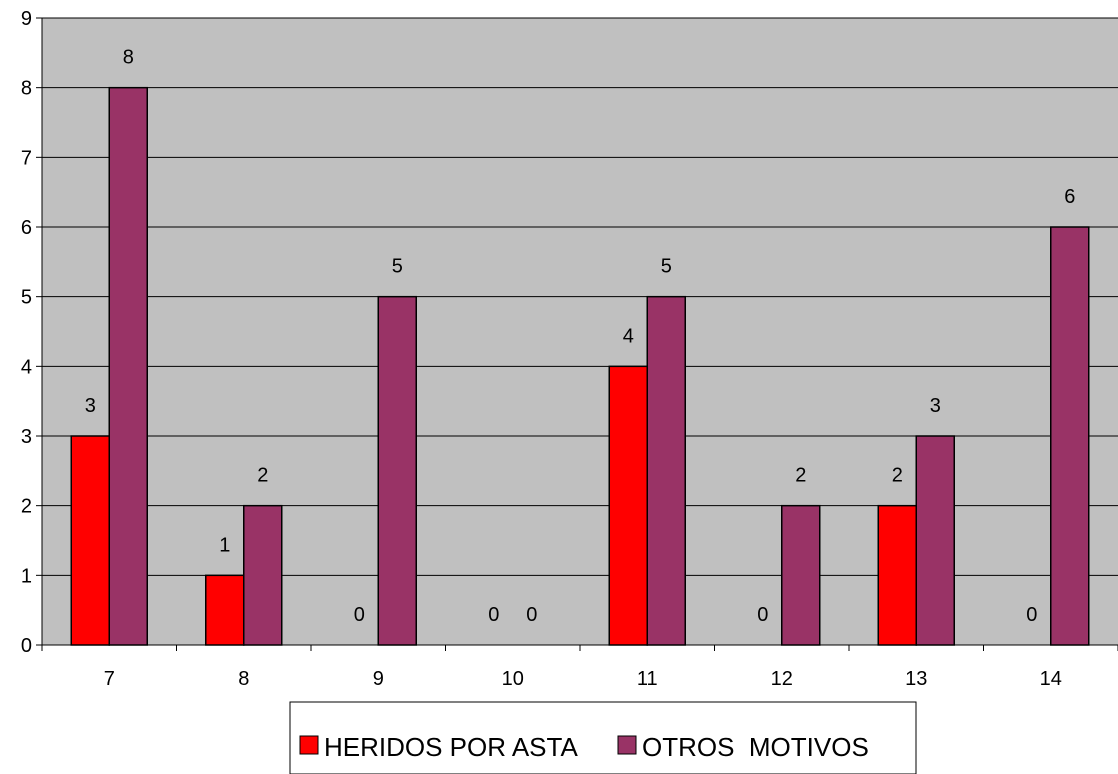 This screenshot has width=1118, height=774. What do you see at coordinates (26, 228) in the screenshot?
I see `y-tick-label: 6` at bounding box center [26, 228].